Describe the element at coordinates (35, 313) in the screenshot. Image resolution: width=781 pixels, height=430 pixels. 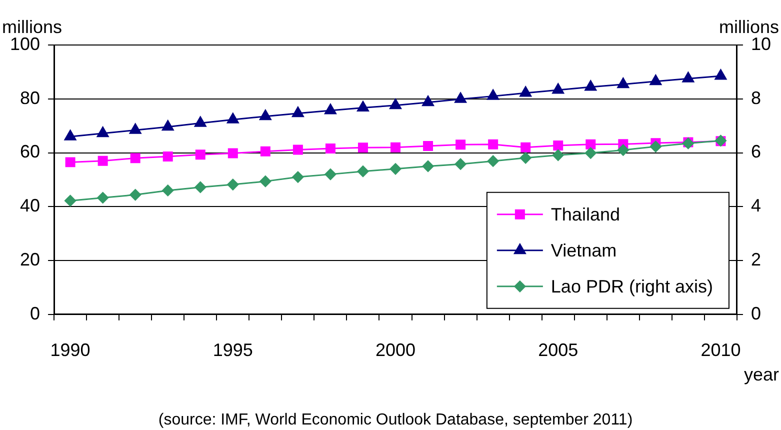
I see `y-tick-label: 0` at that location.